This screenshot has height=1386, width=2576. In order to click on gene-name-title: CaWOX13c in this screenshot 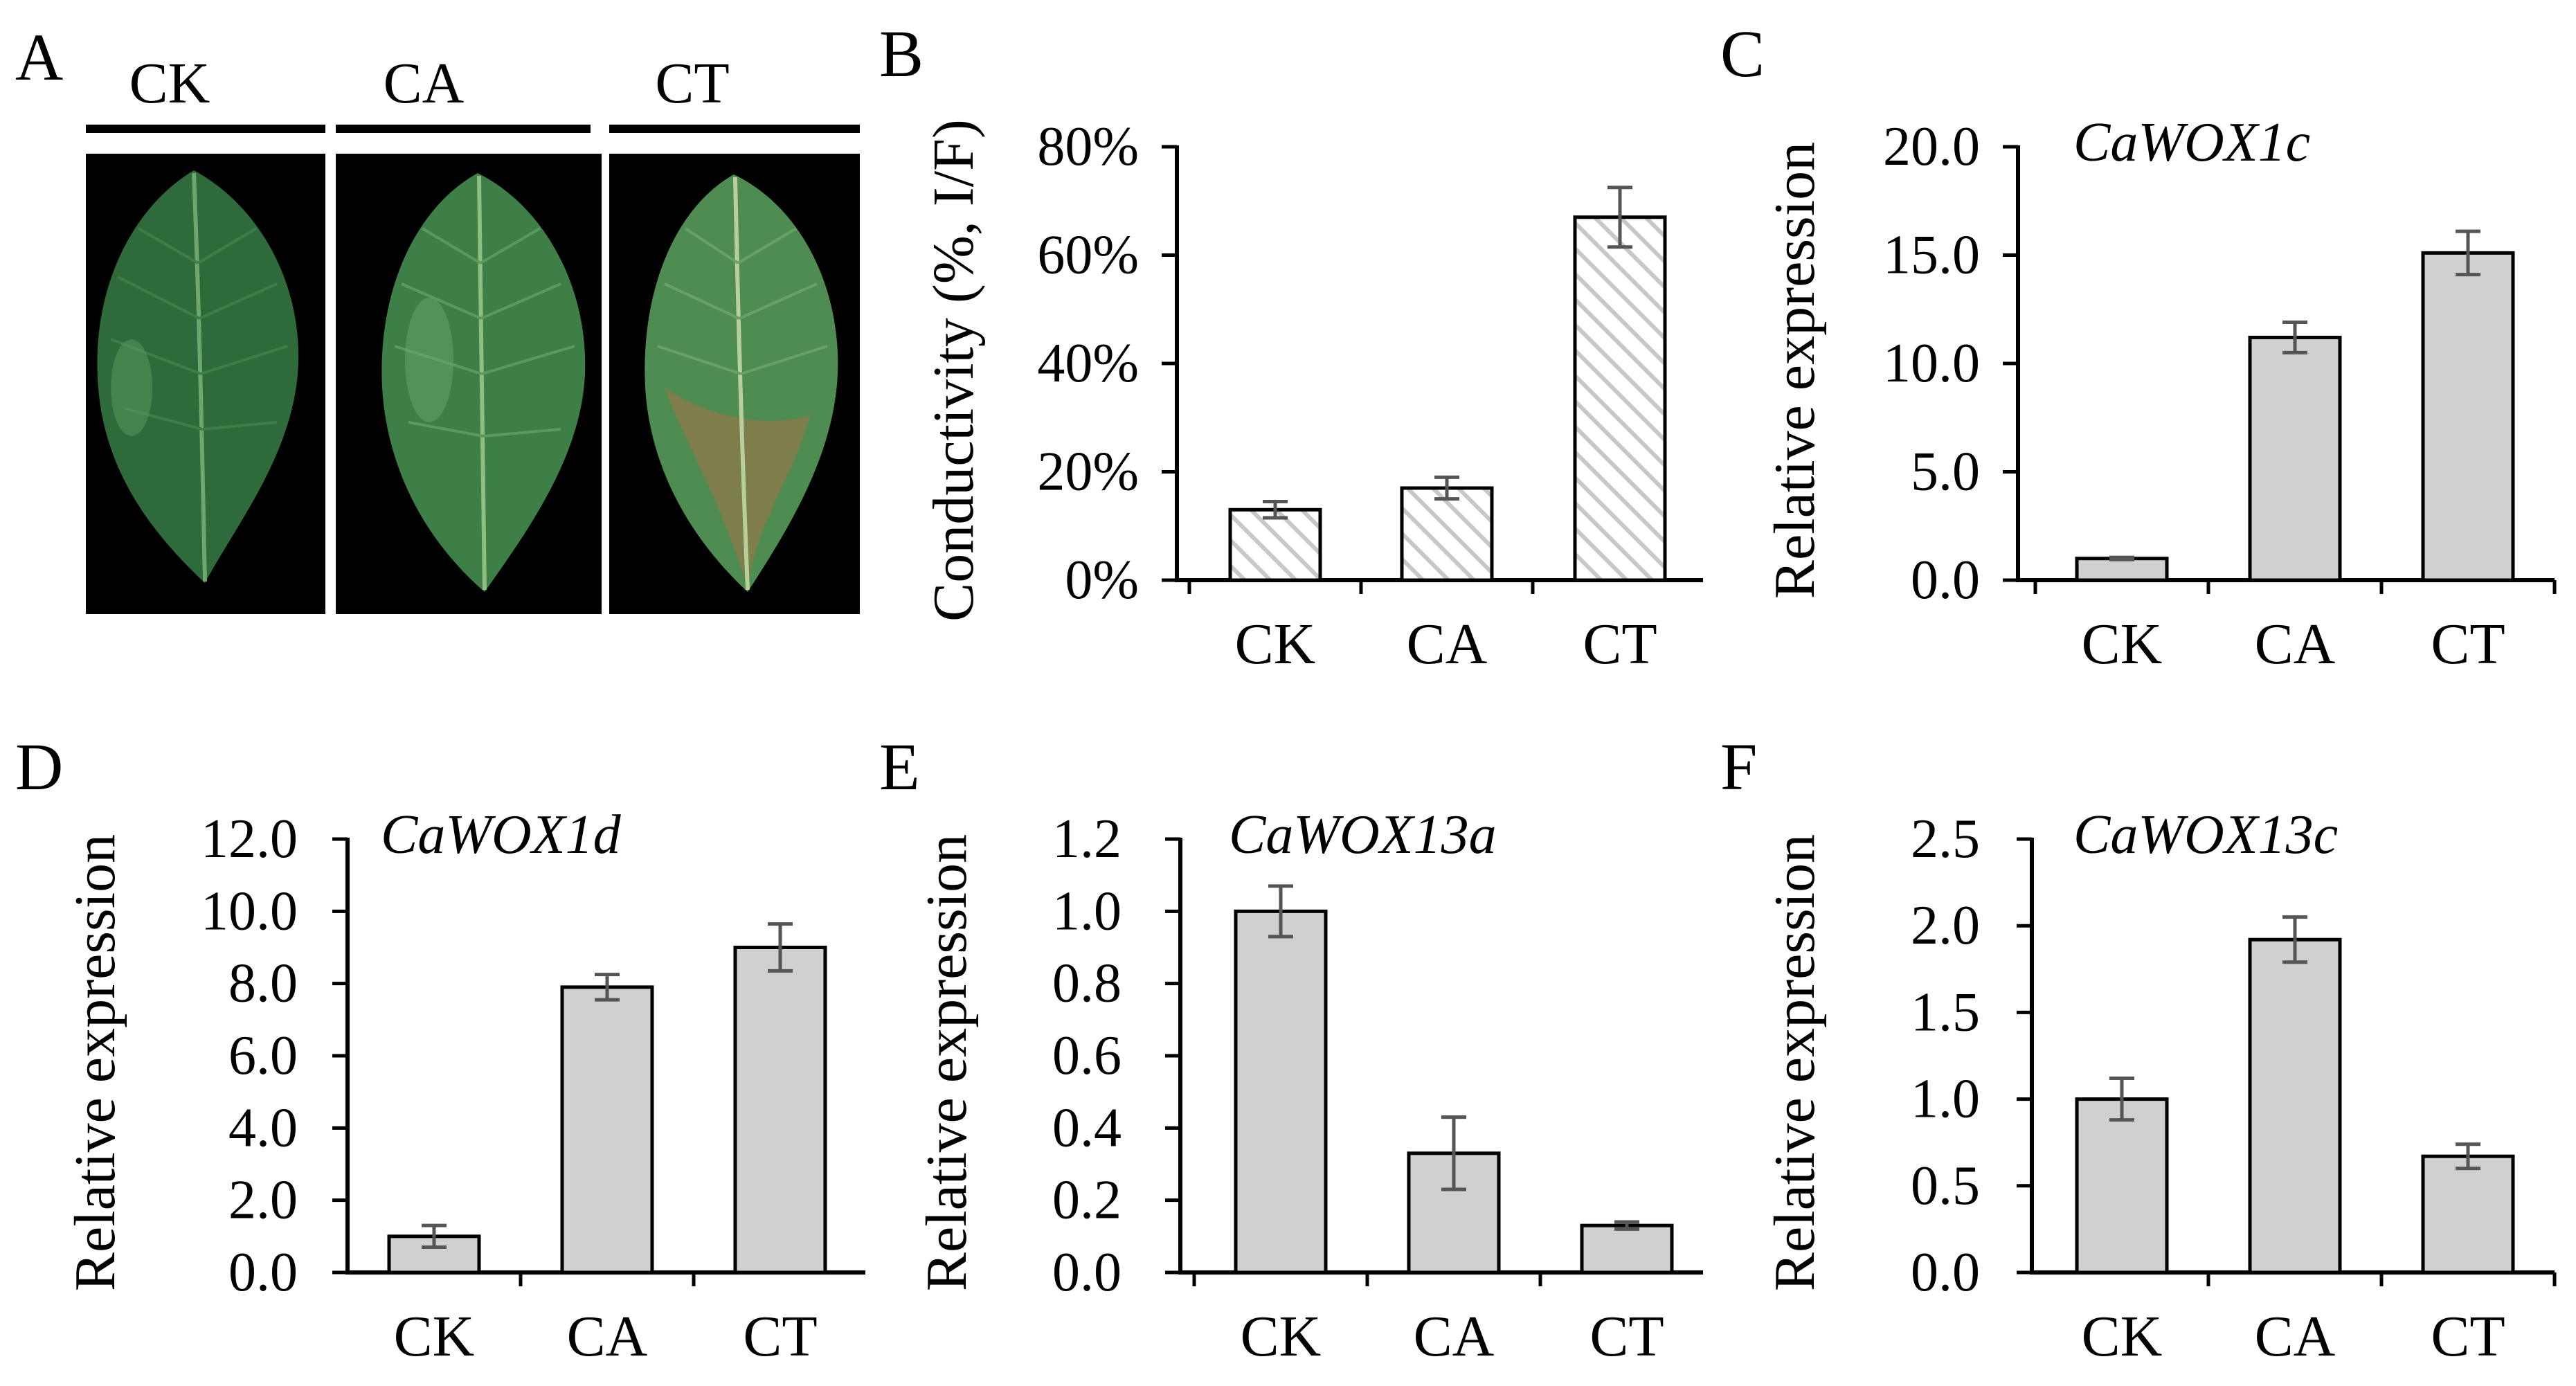, I will do `click(2205, 834)`.